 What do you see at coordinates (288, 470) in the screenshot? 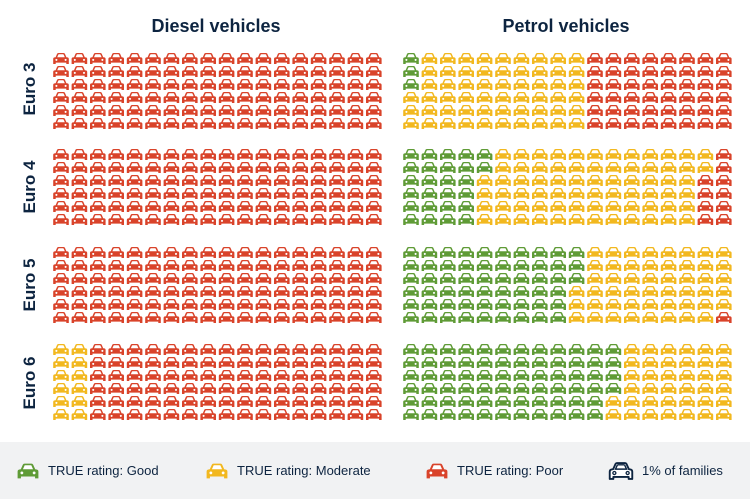
I see `legend-item-moderate: TRUE rating: Moderate` at bounding box center [288, 470].